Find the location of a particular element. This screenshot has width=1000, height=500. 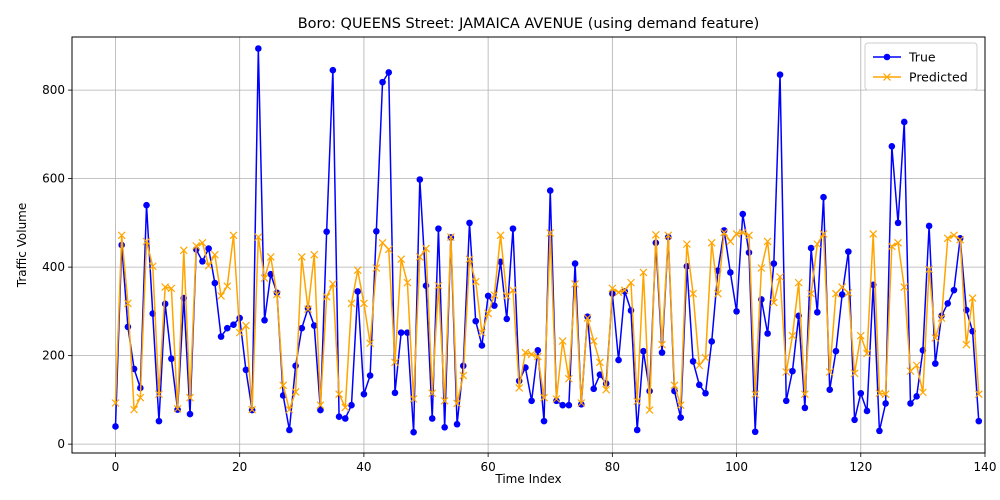

x-tick-label: 100 is located at coordinates (736, 467).